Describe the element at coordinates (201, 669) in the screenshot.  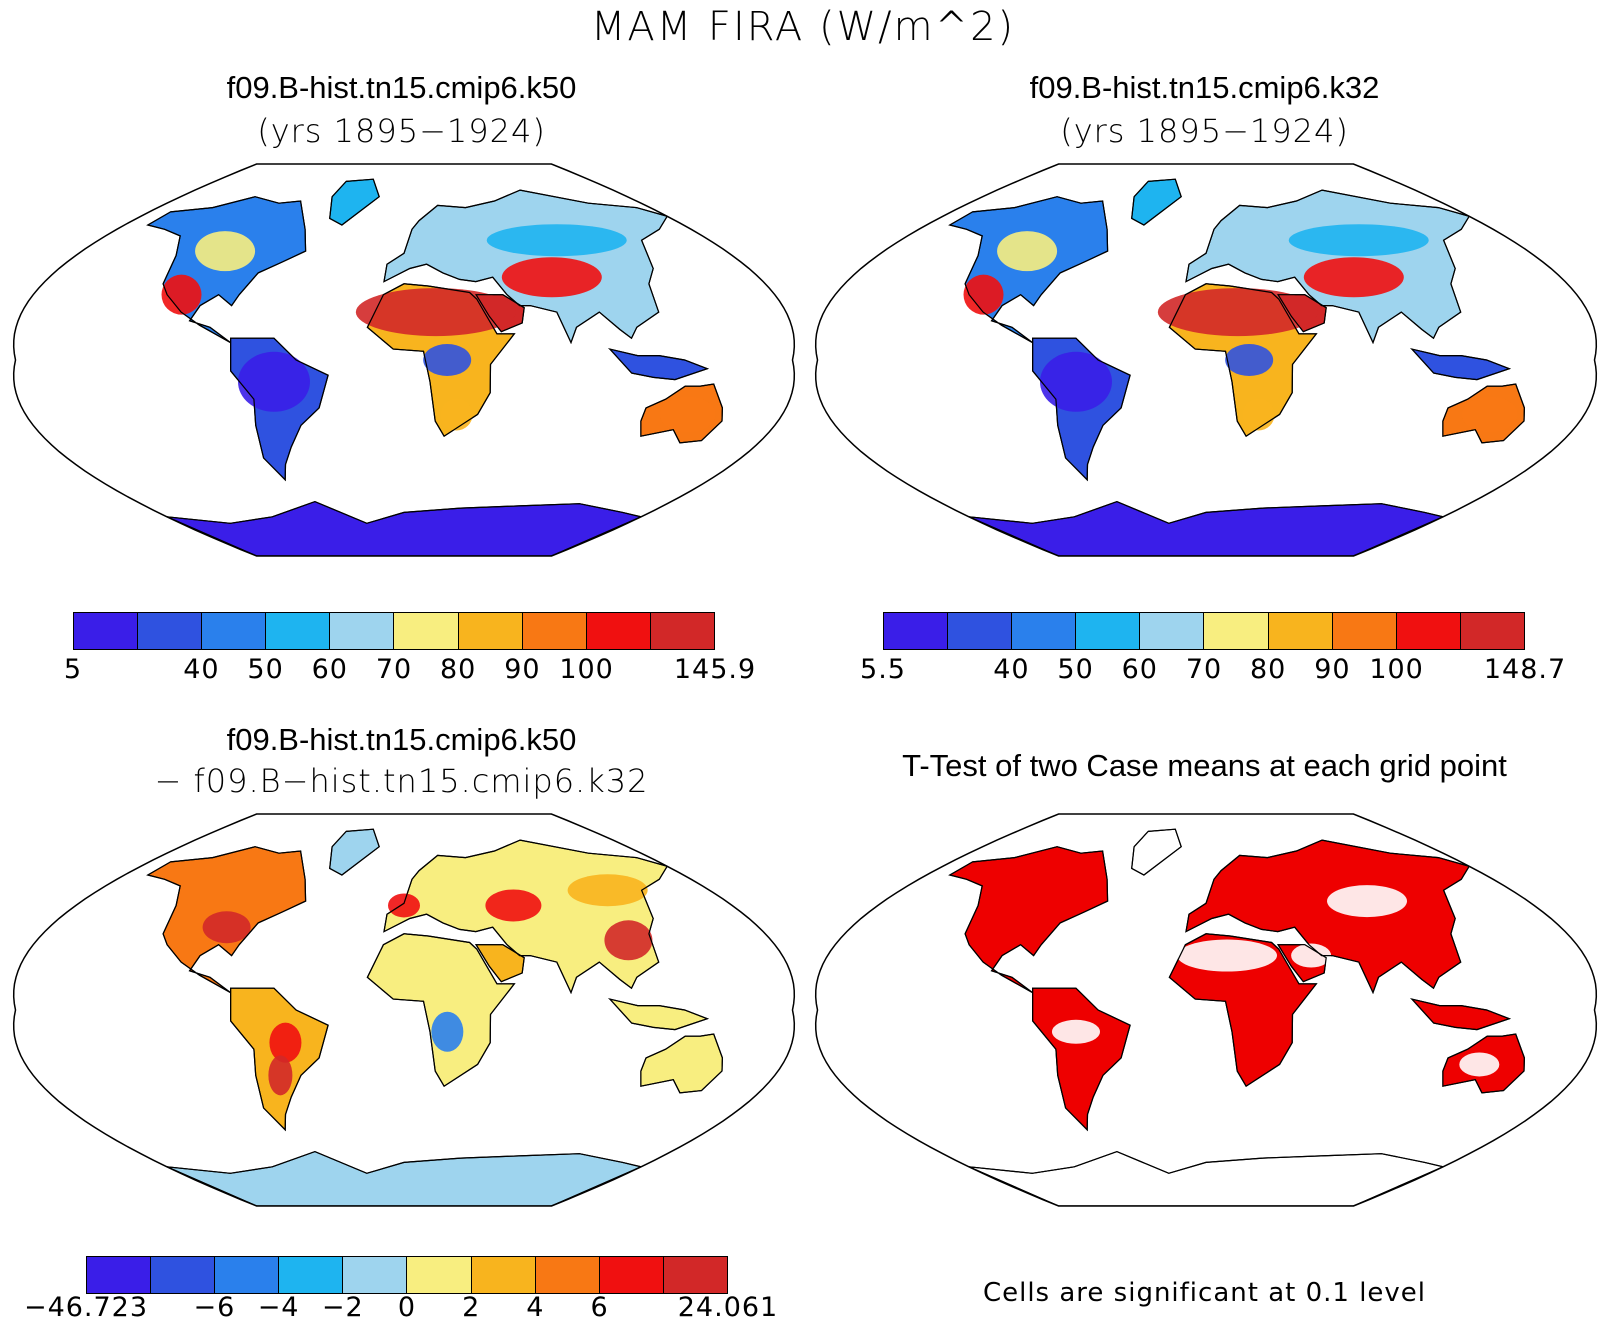
I see `colorbar-tick-label: 40` at that location.